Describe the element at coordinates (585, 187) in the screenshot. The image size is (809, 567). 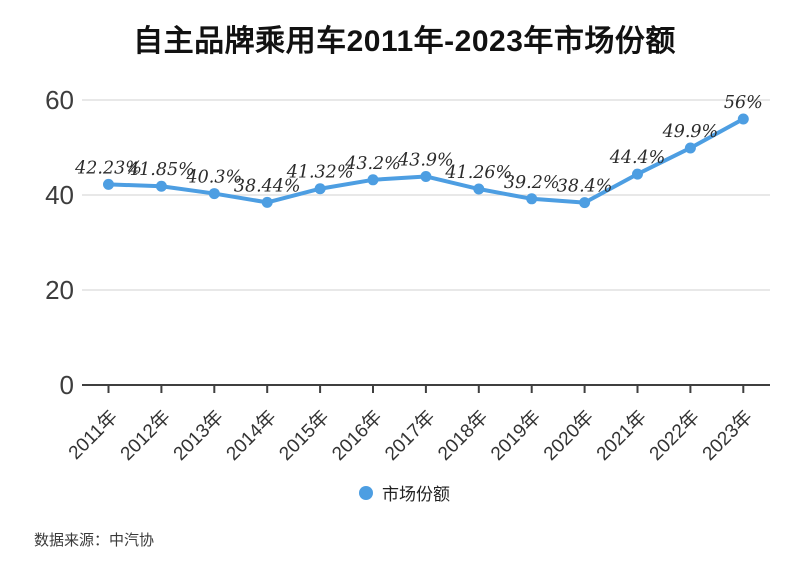
I see `data-point-label: 38.4%` at that location.